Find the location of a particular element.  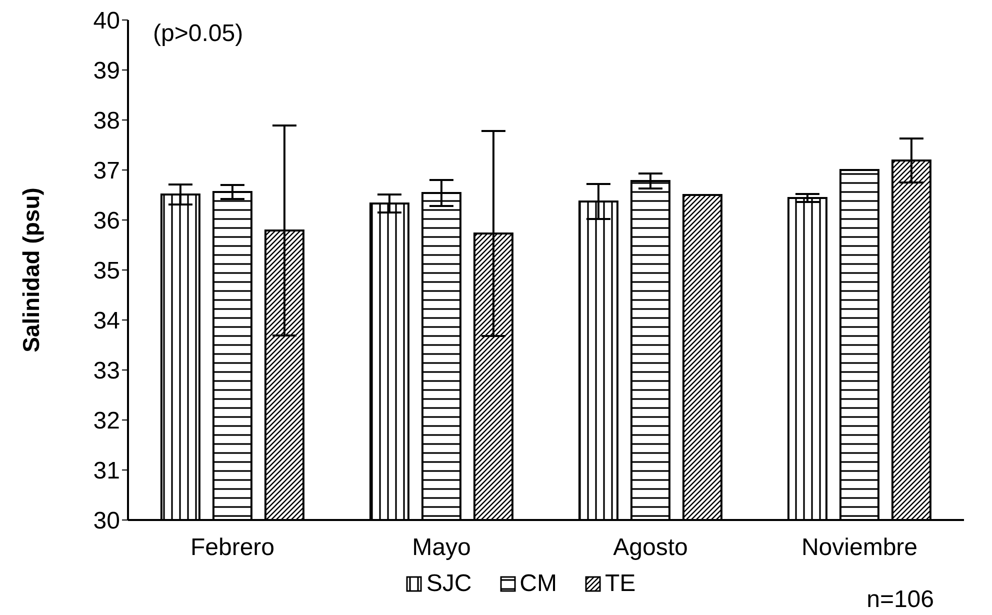

y-tick-label: 34 is located at coordinates (106, 321).